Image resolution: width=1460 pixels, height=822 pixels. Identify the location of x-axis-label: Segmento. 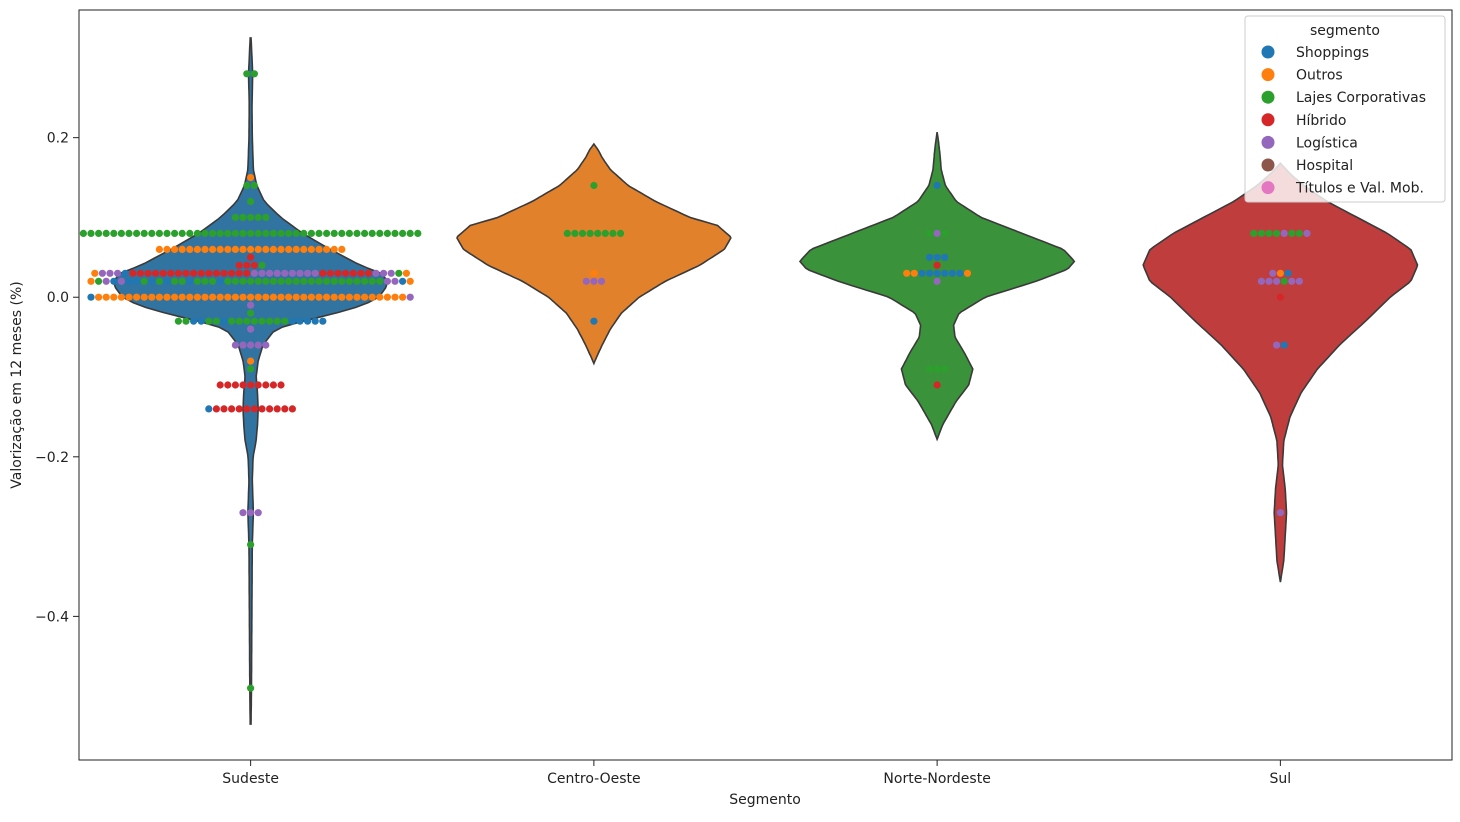
(765, 800).